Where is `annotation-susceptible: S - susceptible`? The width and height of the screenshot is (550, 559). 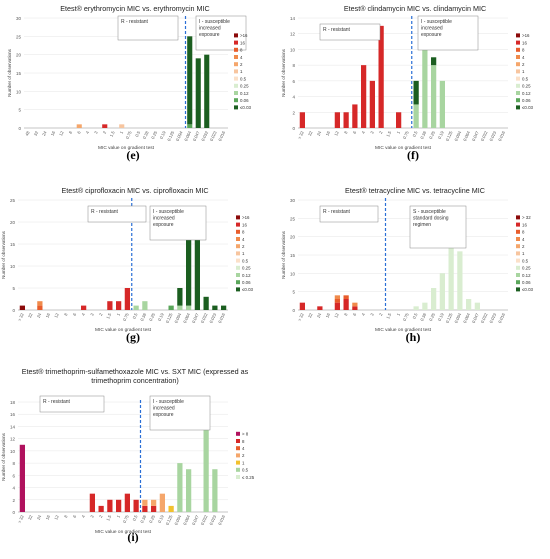
annotation-susceptible: S - susceptible is located at coordinates (429, 212).